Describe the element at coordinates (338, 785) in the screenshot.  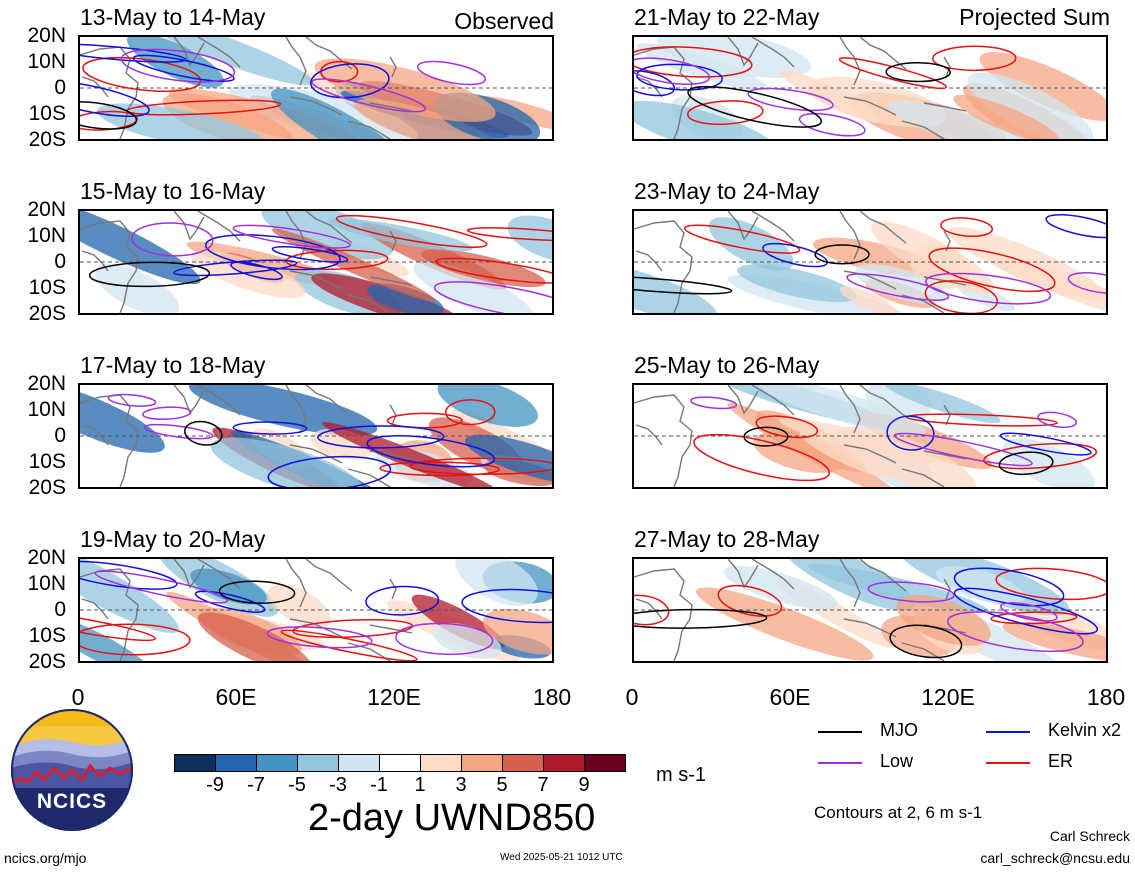
I see `colorbar-label: -3` at that location.